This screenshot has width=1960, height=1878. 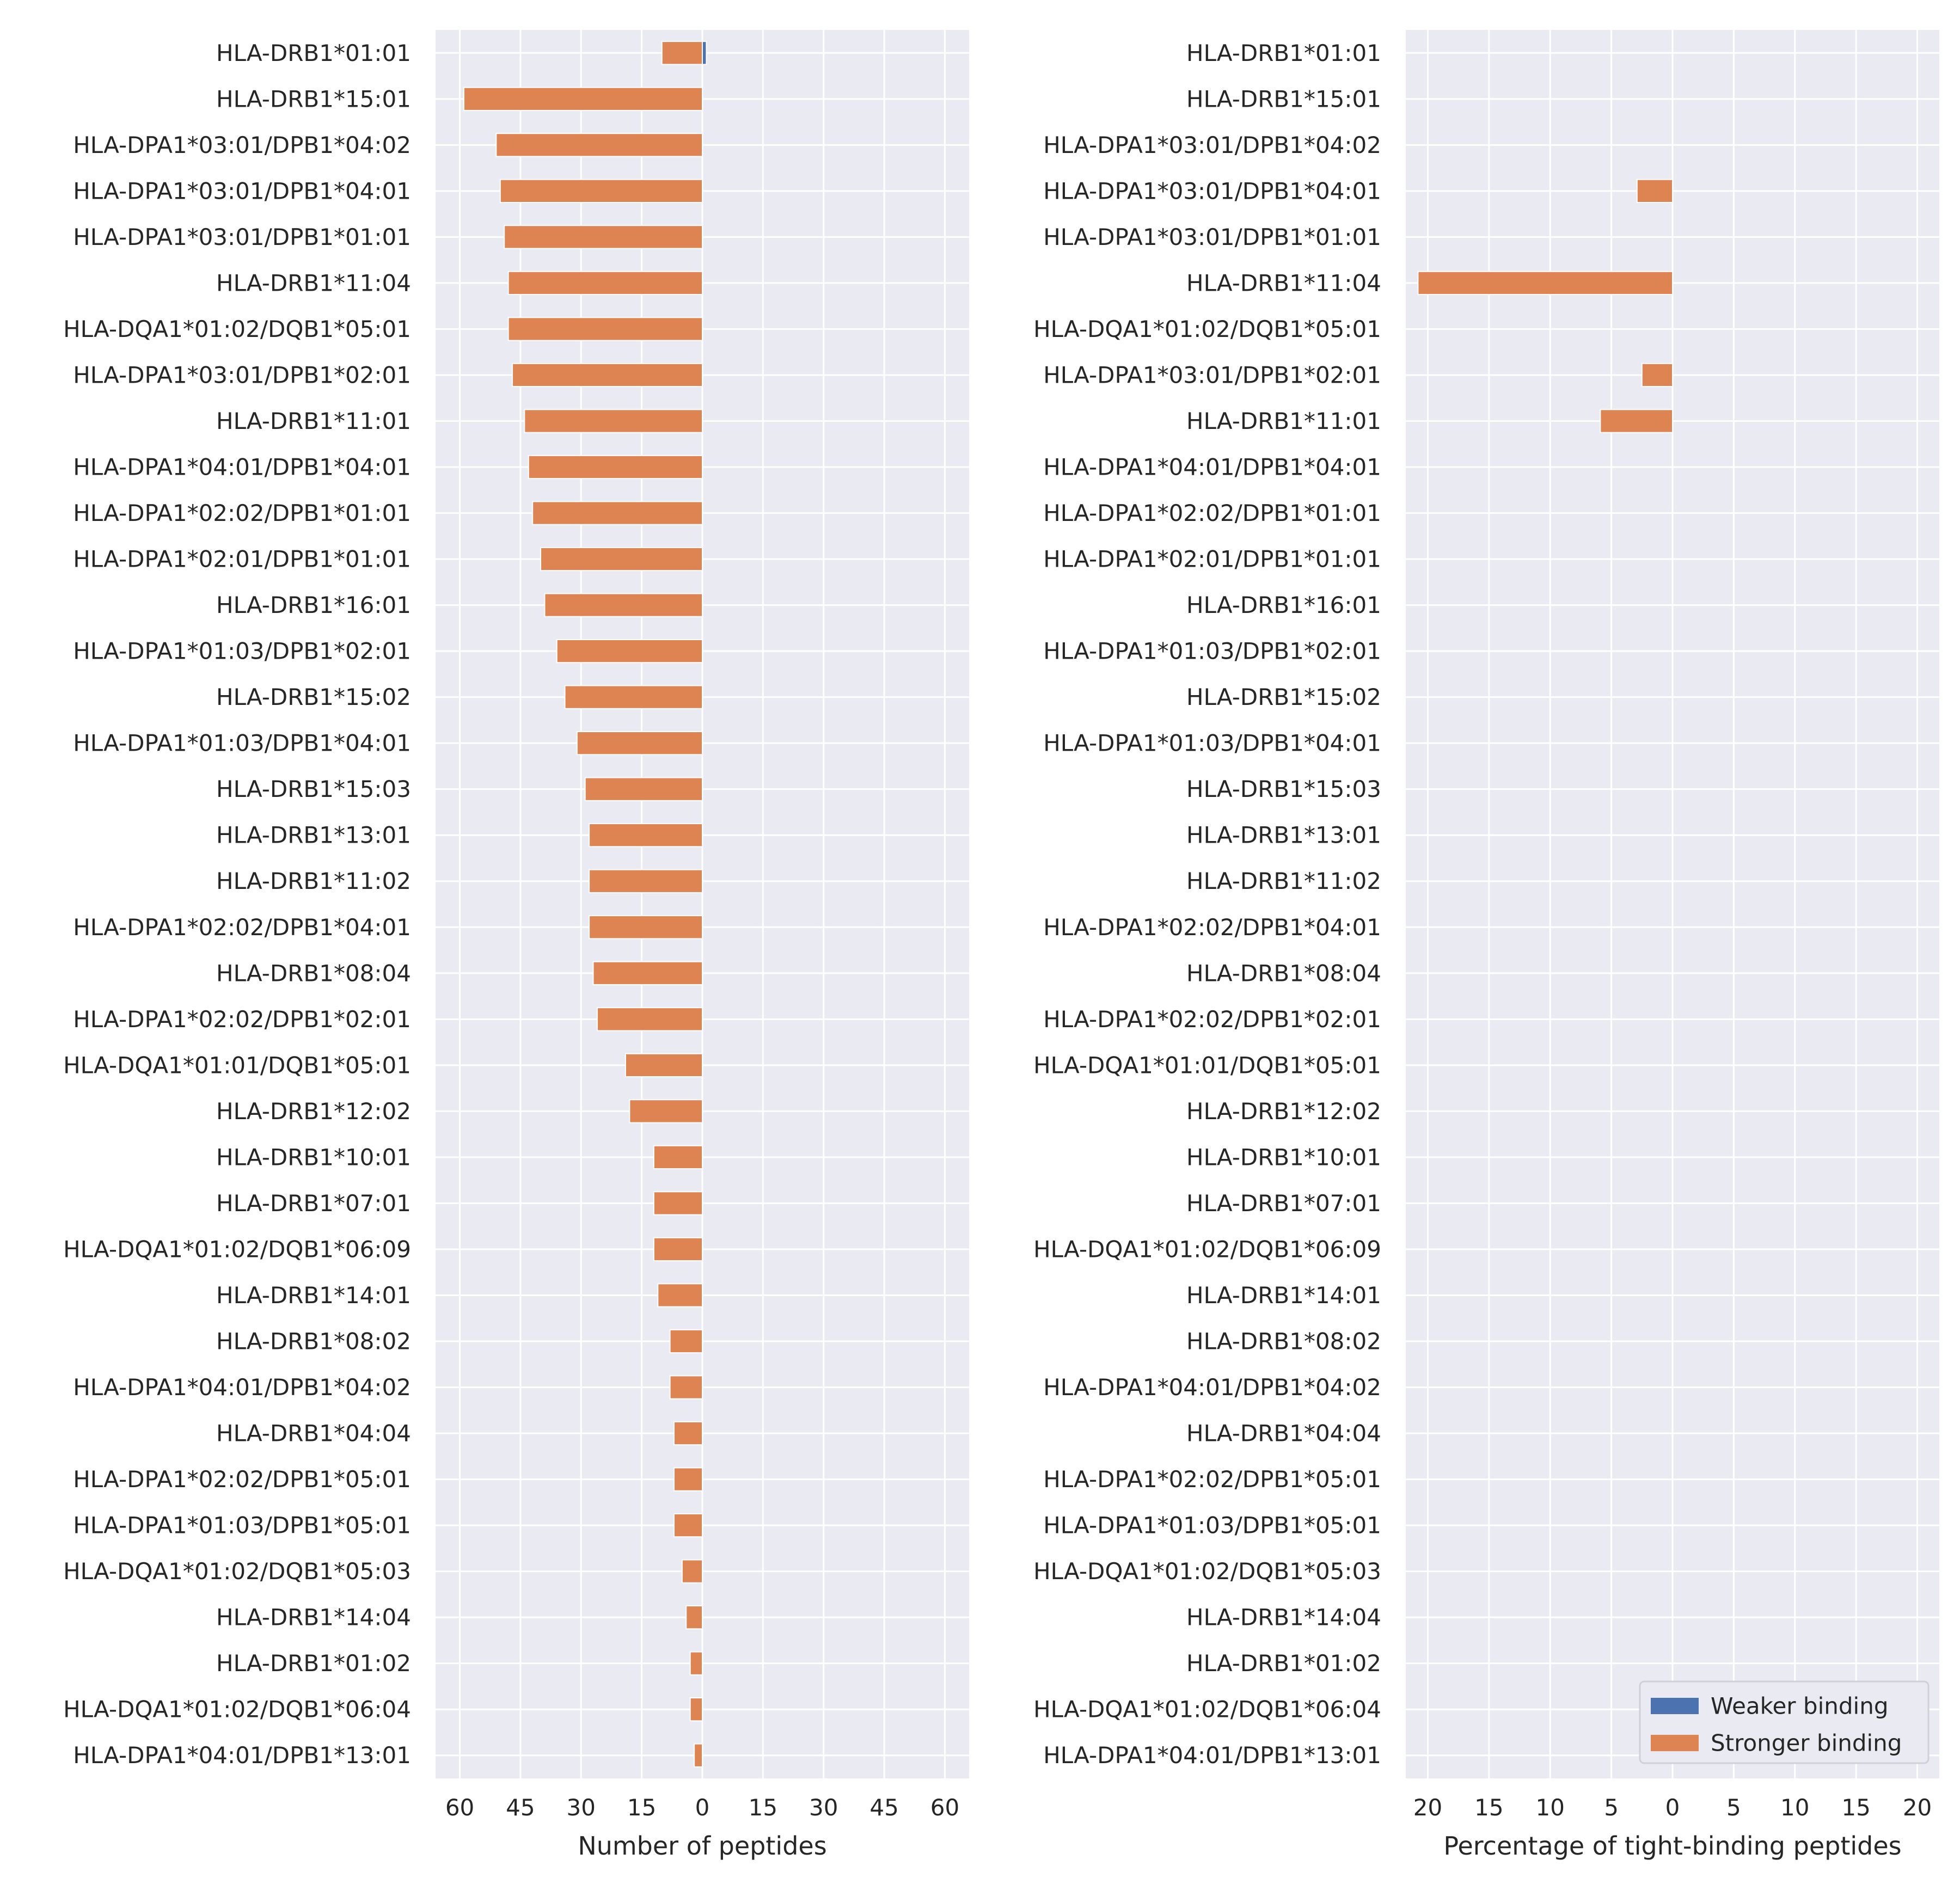 What do you see at coordinates (1799, 1706) in the screenshot?
I see `legend-label: Weaker binding` at bounding box center [1799, 1706].